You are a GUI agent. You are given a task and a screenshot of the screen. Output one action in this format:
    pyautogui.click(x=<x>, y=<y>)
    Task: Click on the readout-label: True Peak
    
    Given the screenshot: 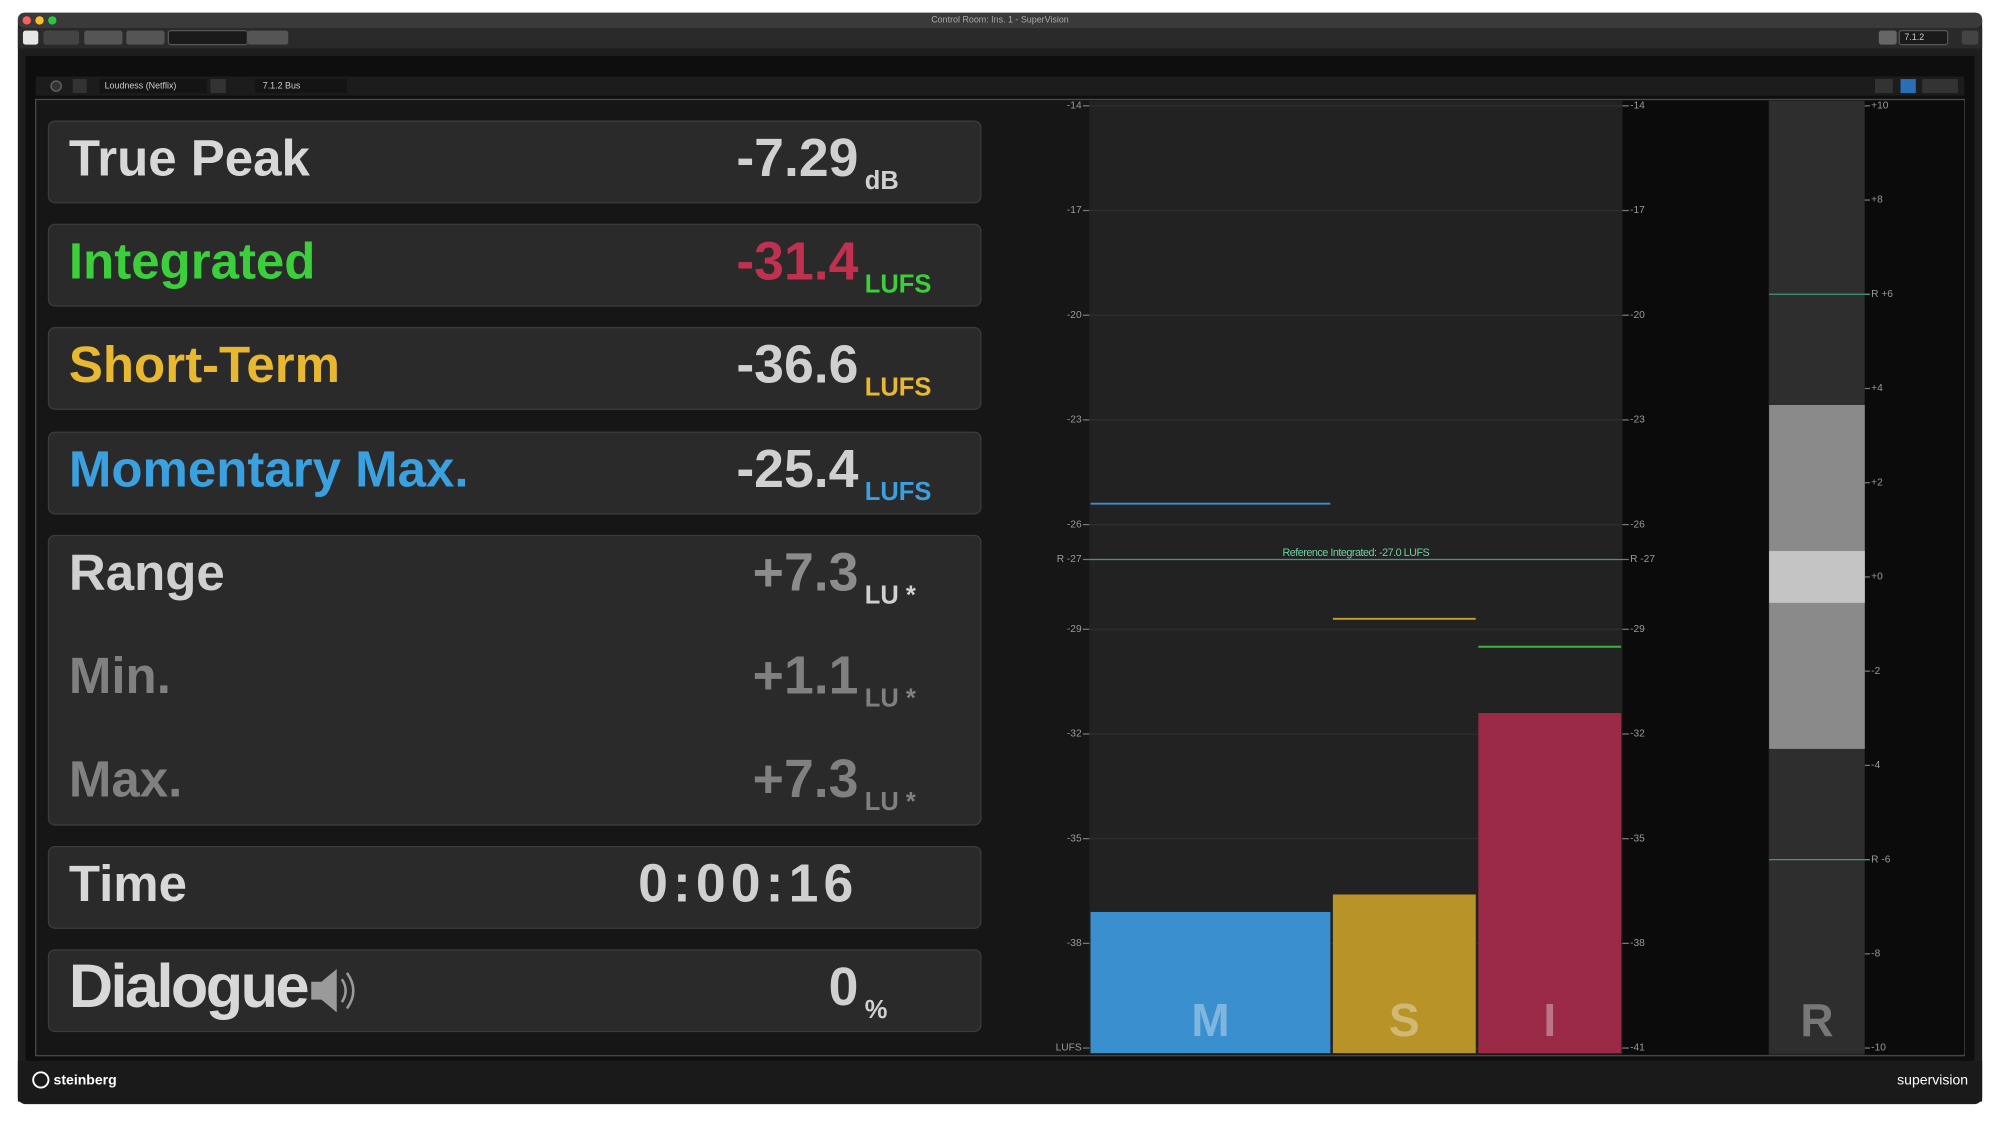 What is the action you would take?
    pyautogui.click(x=190, y=157)
    